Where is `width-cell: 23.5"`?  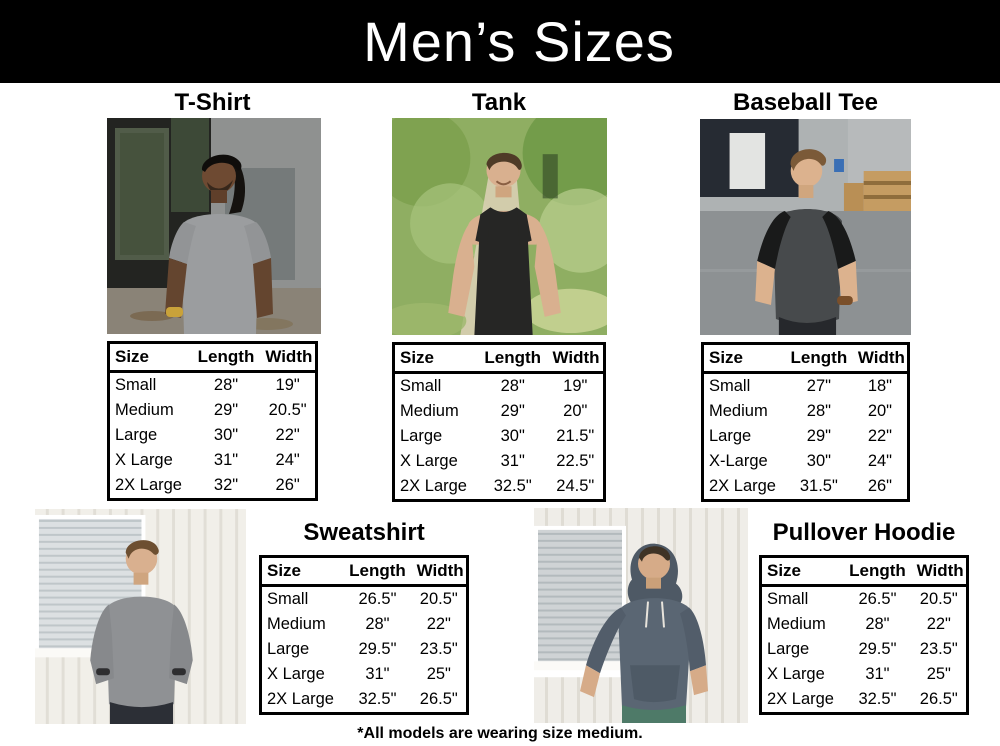 width-cell: 23.5" is located at coordinates (438, 649).